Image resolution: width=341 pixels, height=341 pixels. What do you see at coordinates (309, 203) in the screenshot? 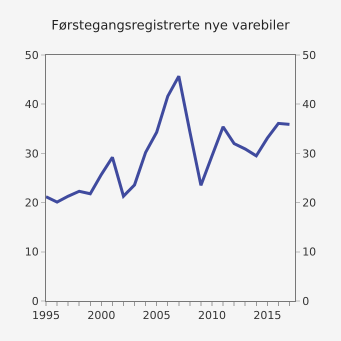
I see `y2-tick-label: 20` at bounding box center [309, 203].